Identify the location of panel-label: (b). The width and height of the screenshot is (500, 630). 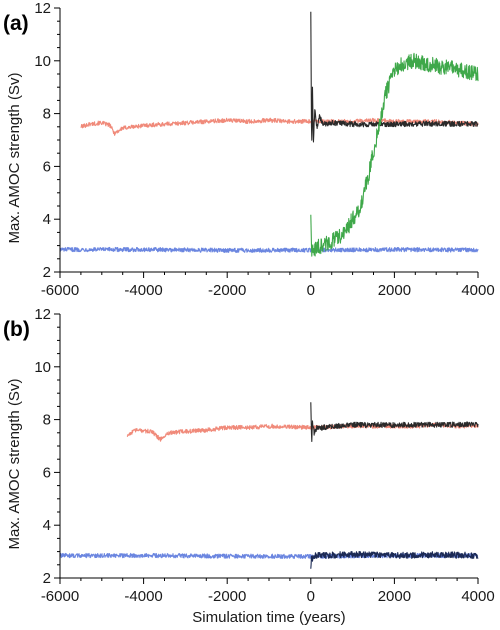
(16, 329).